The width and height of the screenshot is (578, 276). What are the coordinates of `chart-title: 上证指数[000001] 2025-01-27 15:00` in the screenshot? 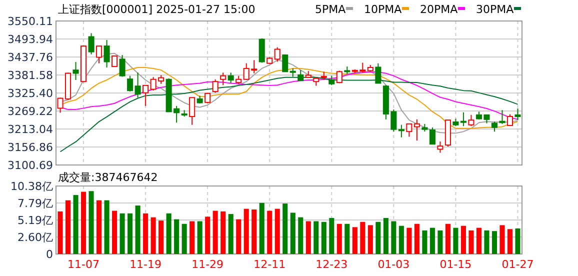 It's located at (157, 9).